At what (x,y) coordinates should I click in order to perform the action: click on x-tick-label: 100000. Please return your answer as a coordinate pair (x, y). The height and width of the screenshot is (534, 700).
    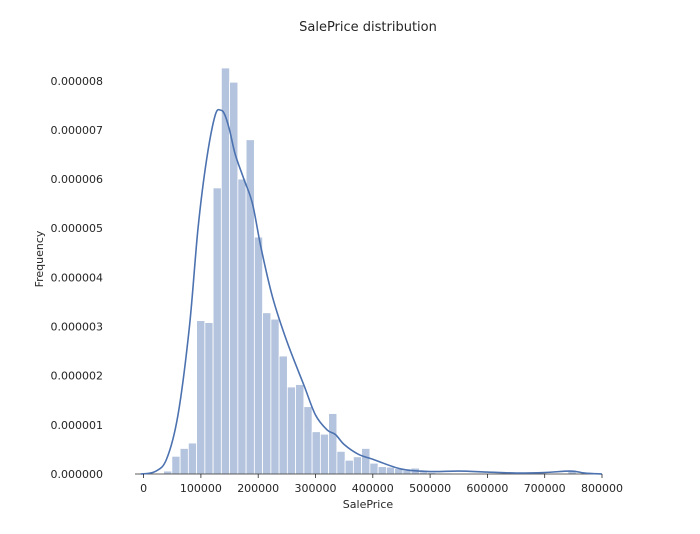
    Looking at the image, I should click on (201, 488).